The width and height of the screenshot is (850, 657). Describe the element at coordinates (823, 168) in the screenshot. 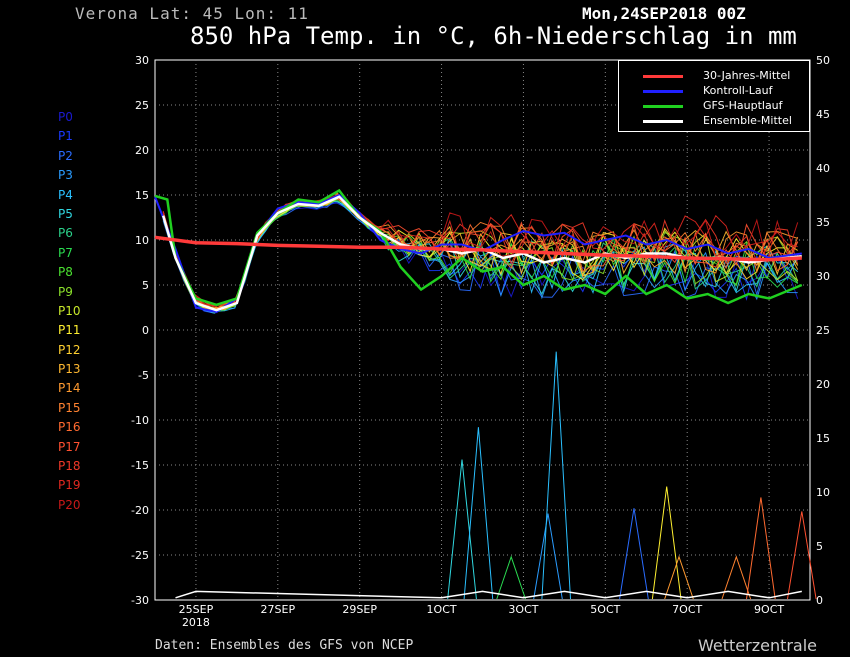

I see `y2-tick-label: 40` at that location.